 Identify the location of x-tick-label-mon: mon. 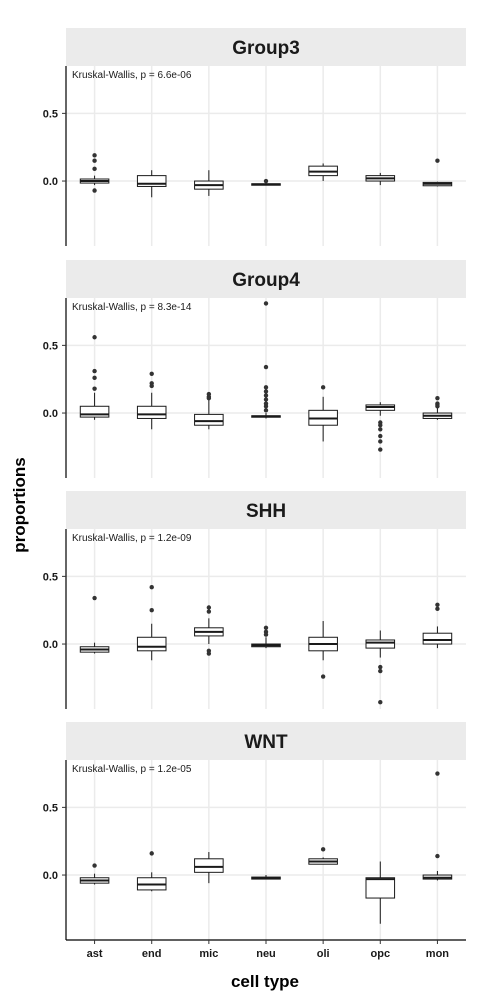
(438, 954).